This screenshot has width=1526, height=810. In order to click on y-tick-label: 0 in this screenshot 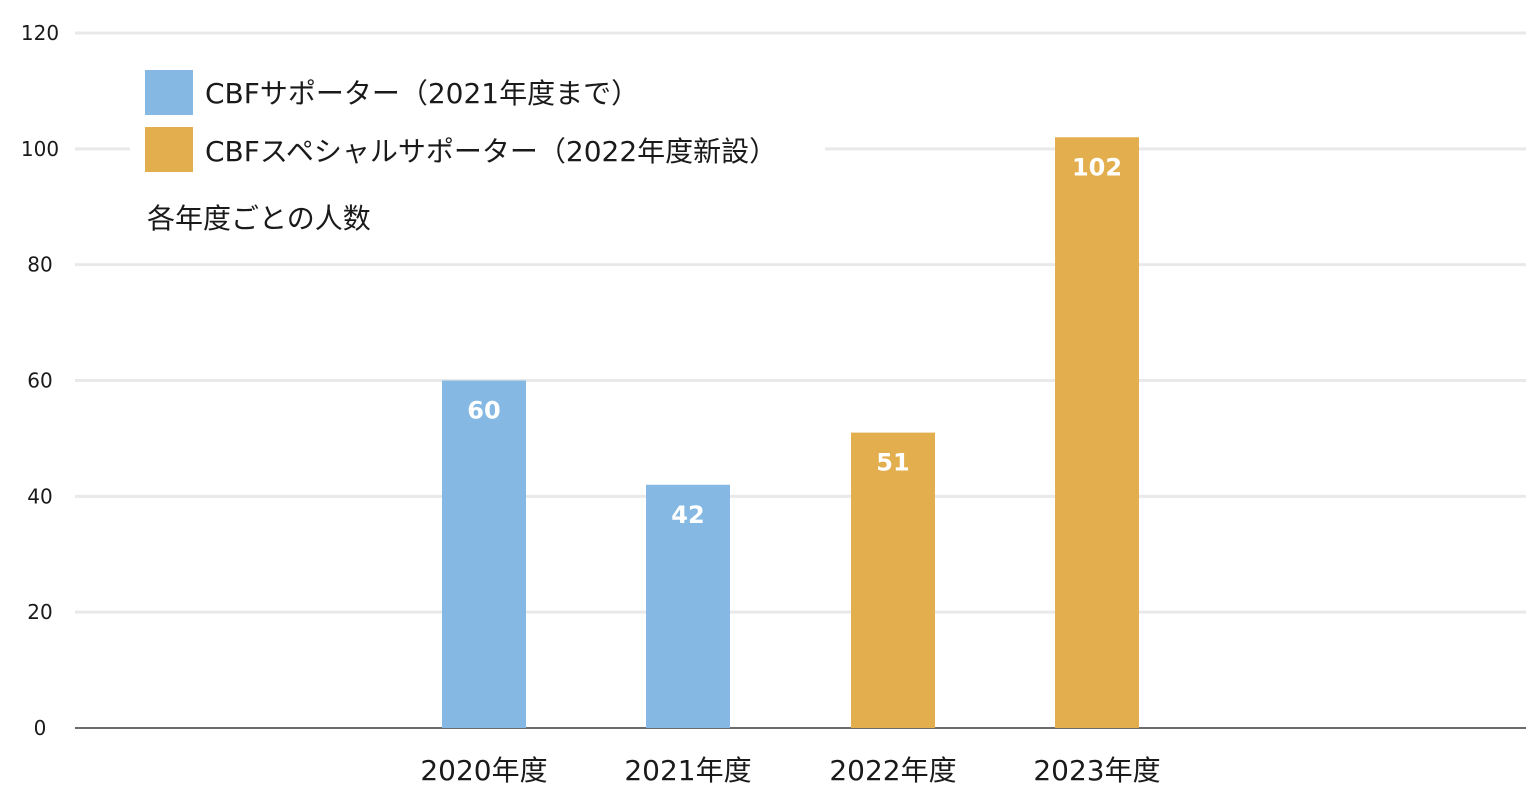, I will do `click(40, 728)`.